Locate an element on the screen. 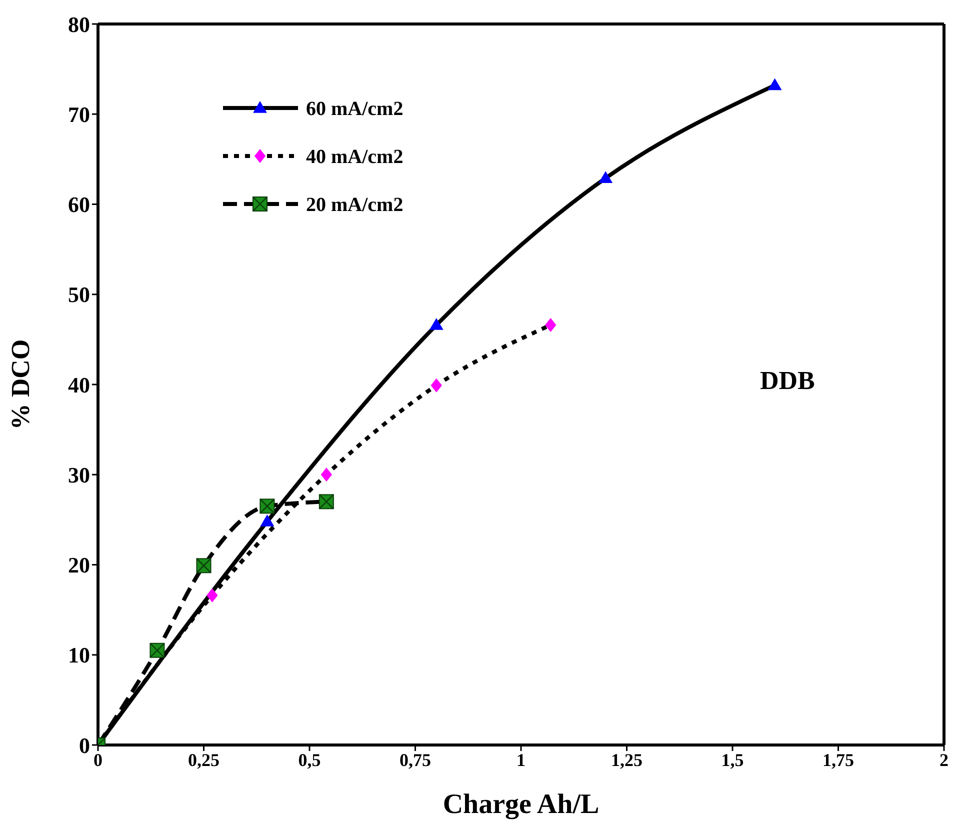 Image resolution: width=955 pixels, height=825 pixels. x-tick-label: 0,75 is located at coordinates (415, 760).